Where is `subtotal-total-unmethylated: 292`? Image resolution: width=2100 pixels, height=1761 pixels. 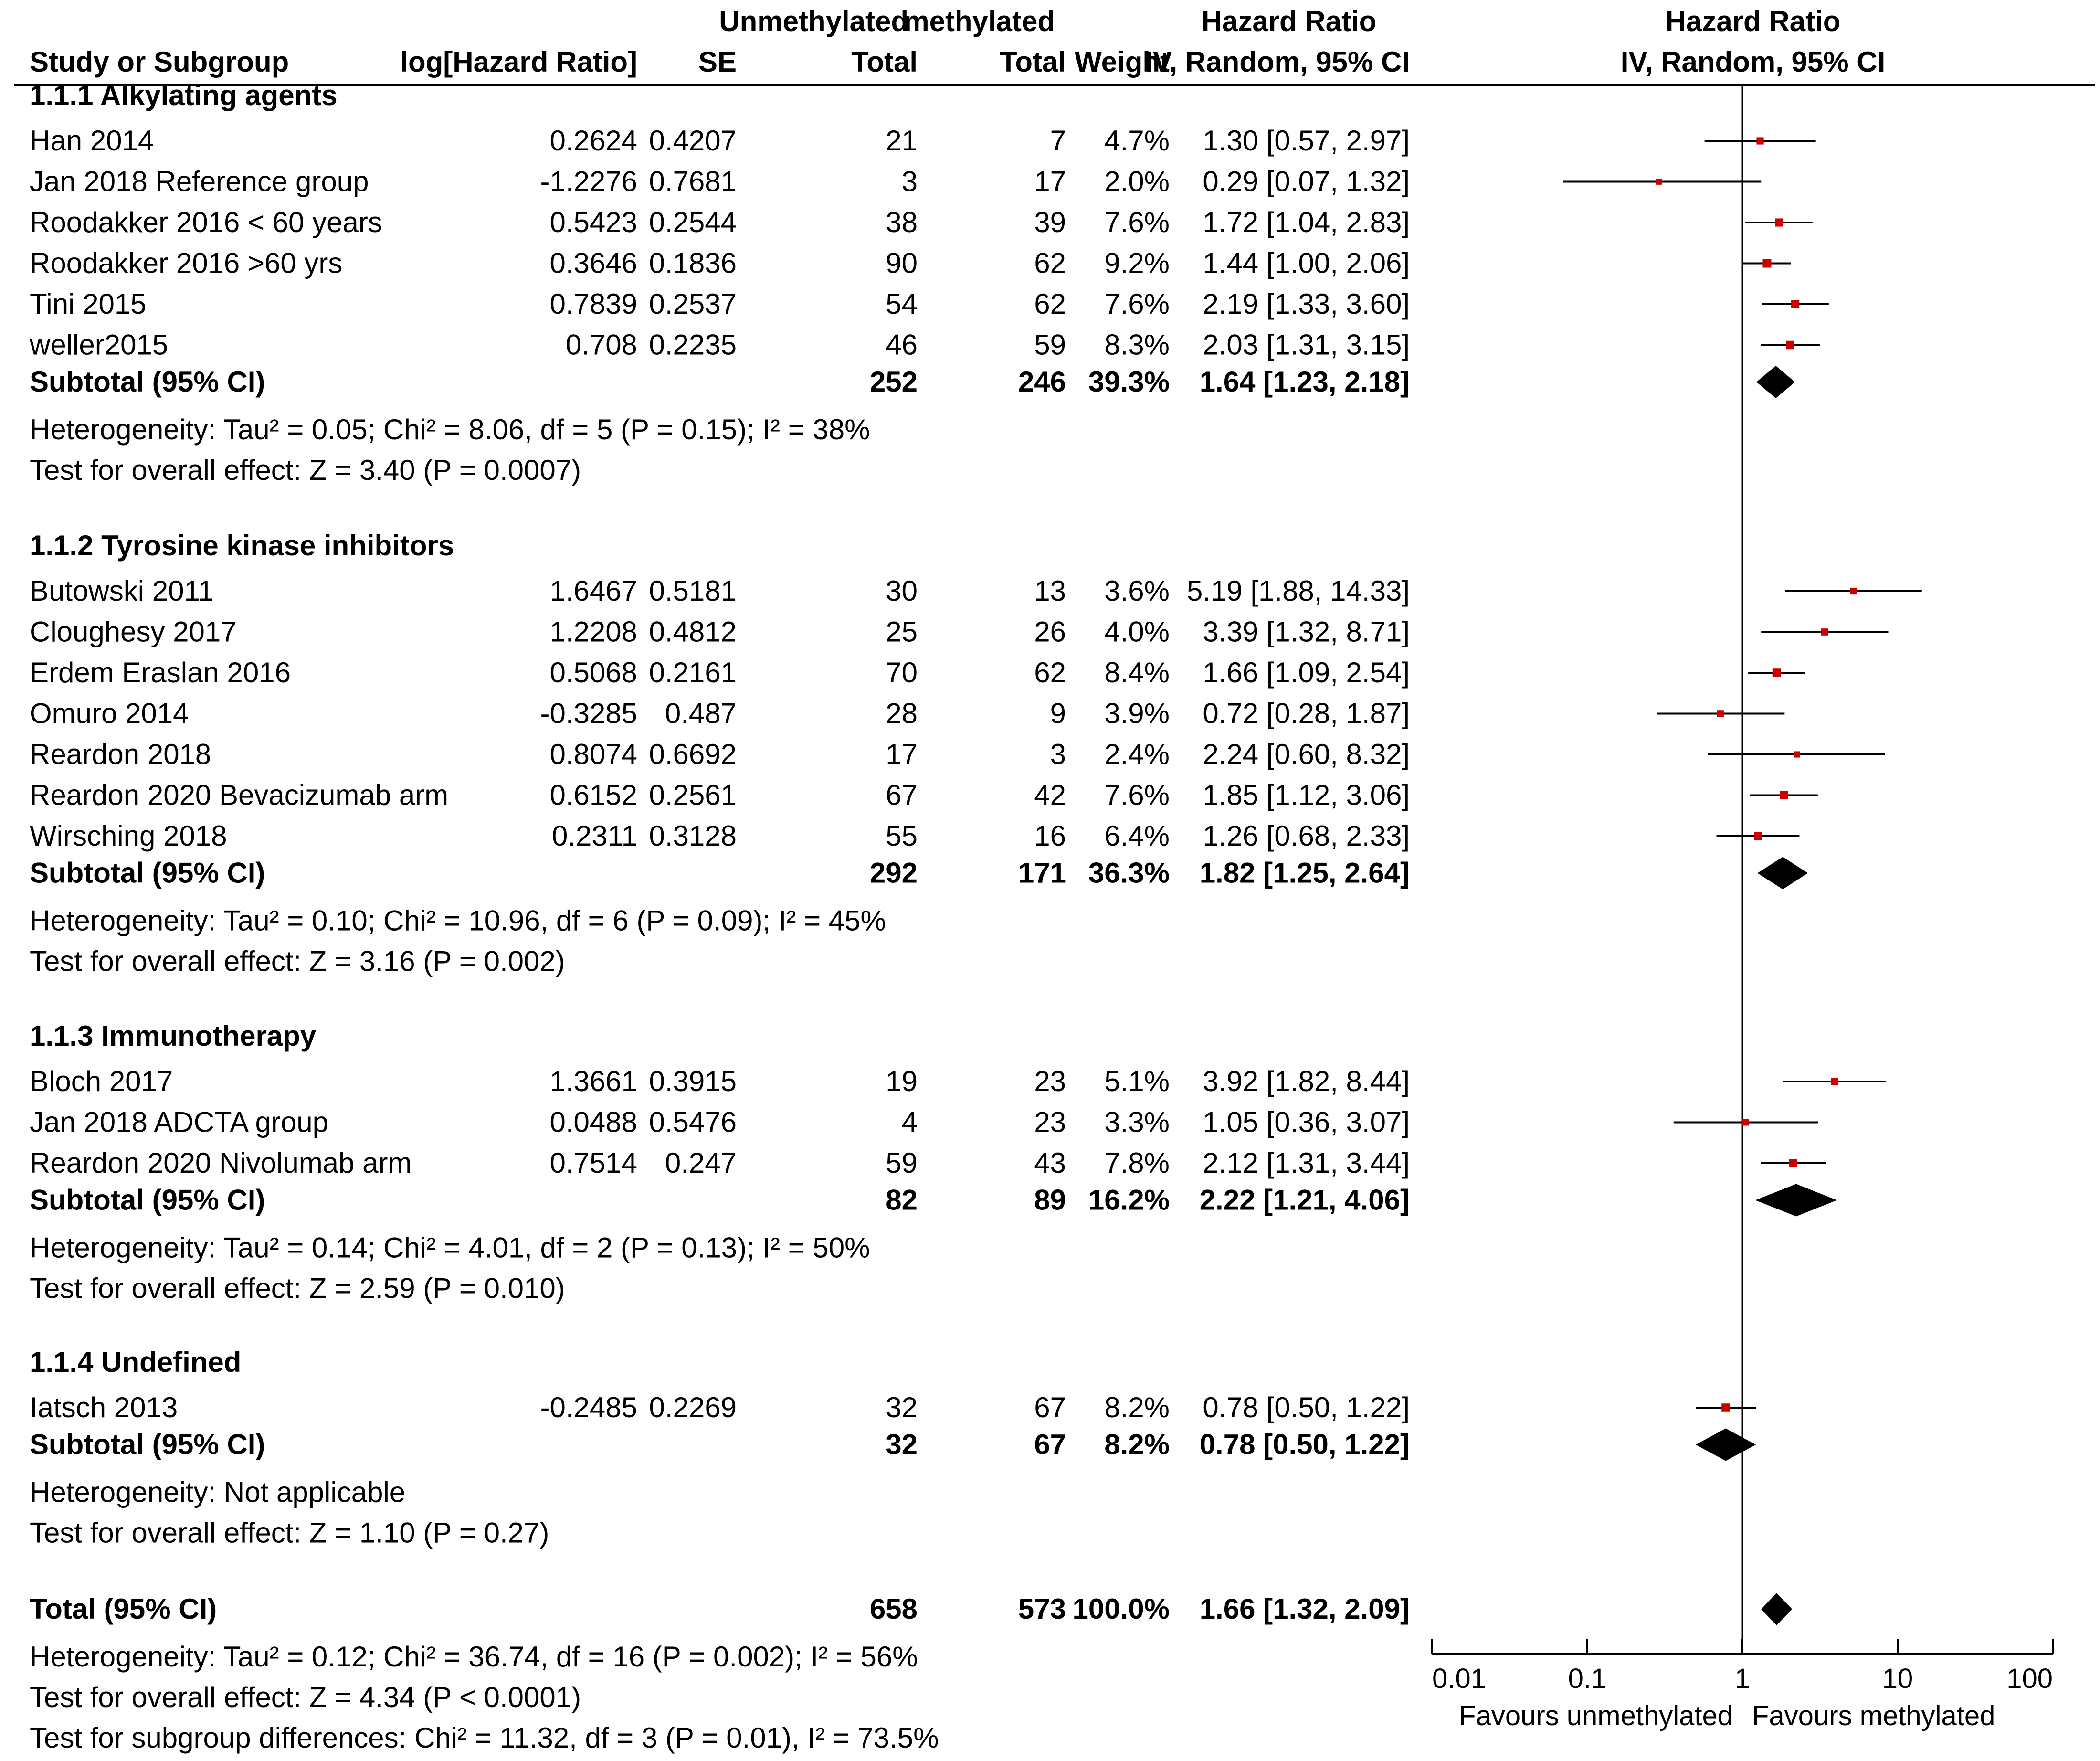 subtotal-total-unmethylated: 292 is located at coordinates (894, 873).